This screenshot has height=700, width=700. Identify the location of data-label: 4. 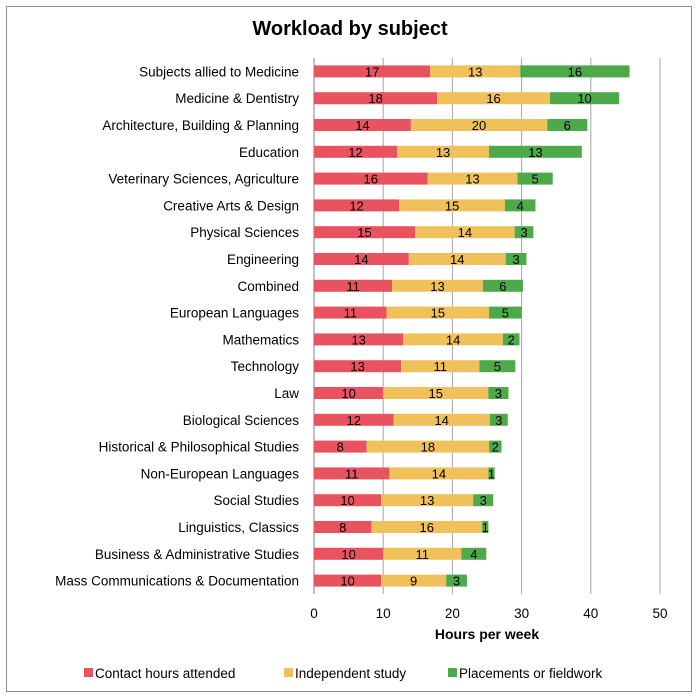
(520, 205).